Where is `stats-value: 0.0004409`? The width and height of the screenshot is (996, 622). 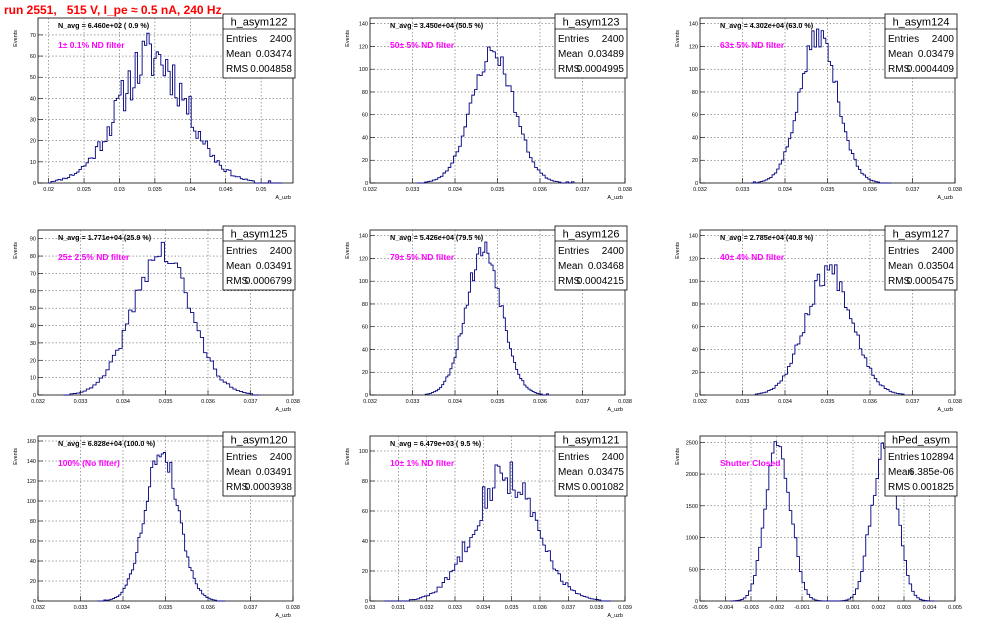 stats-value: 0.0004409 is located at coordinates (931, 69).